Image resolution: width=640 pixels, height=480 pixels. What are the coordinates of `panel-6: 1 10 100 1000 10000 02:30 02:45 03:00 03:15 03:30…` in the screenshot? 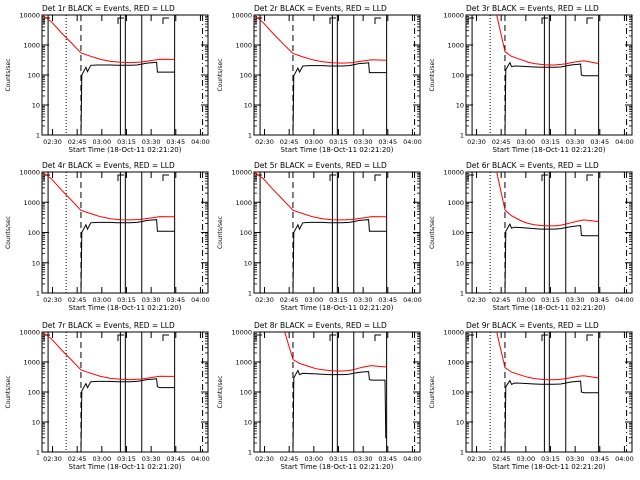 It's located at (531, 236).